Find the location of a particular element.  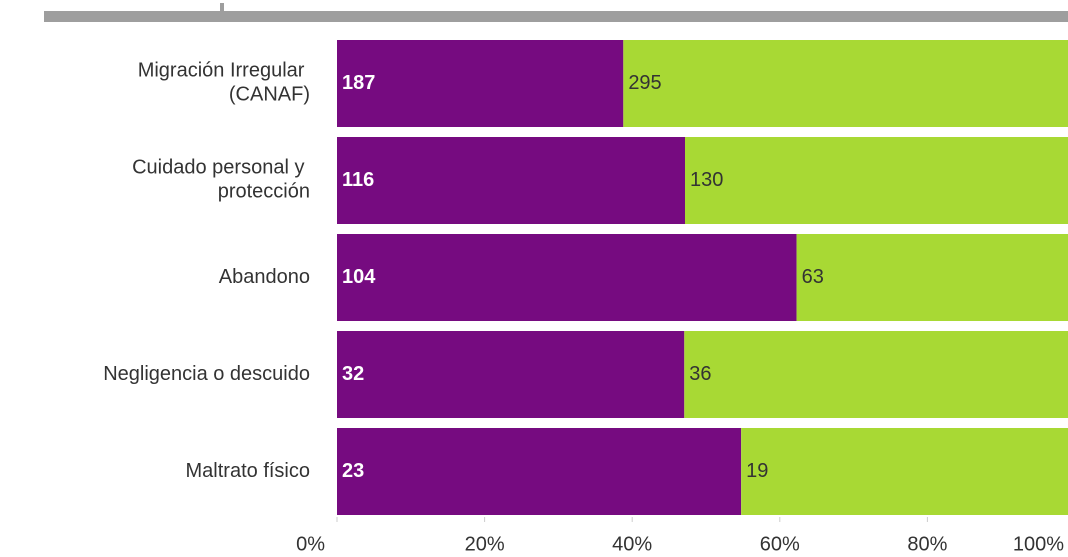

value-label: 104 is located at coordinates (359, 277).